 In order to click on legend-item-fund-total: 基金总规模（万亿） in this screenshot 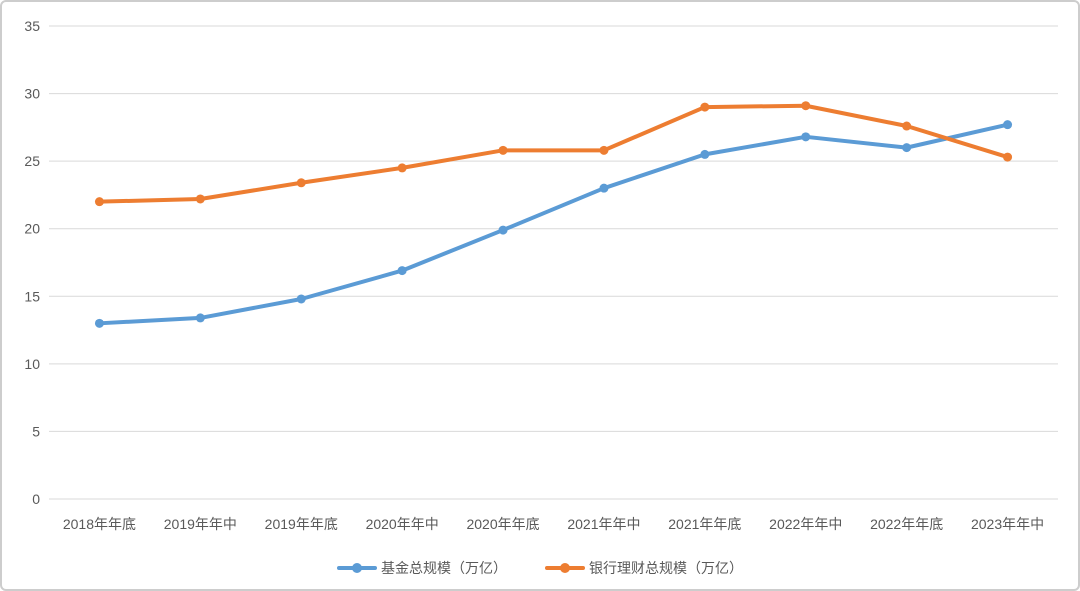, I will do `click(422, 568)`.